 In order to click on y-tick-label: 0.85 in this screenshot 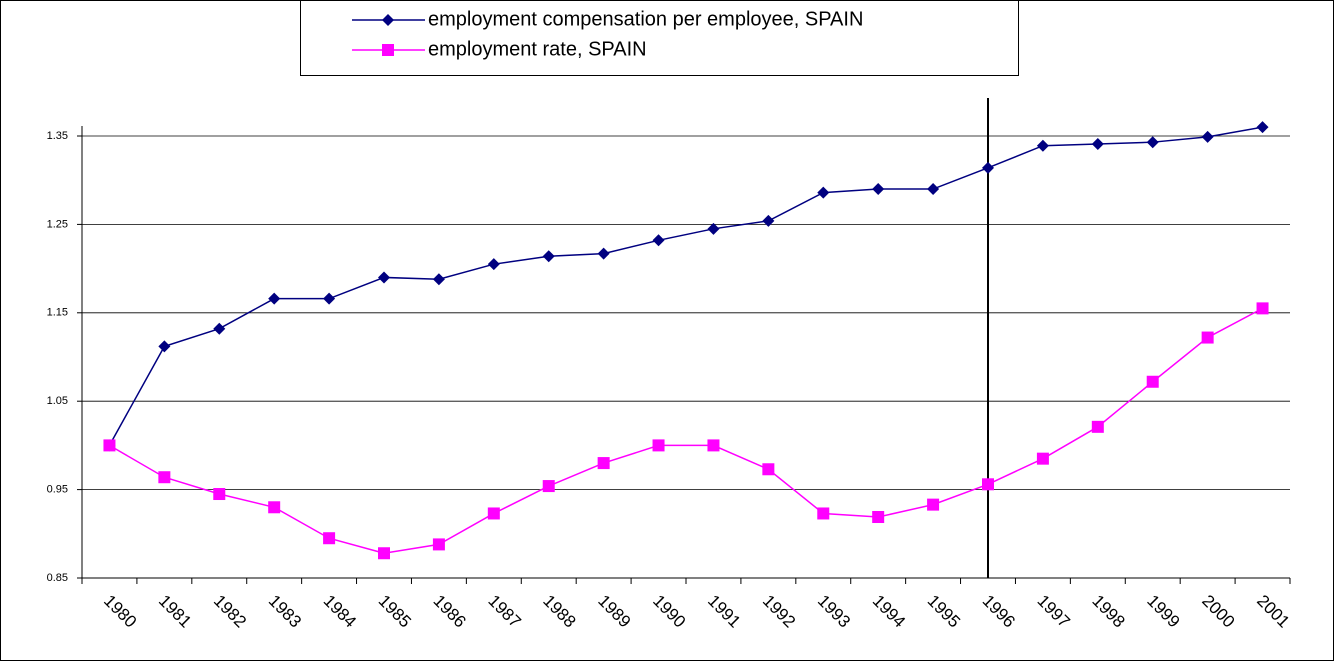, I will do `click(57, 578)`.